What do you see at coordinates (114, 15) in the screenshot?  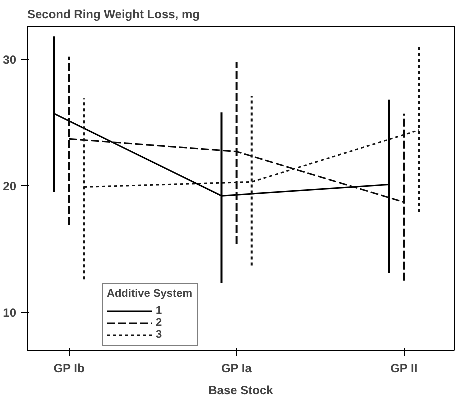 I see `chart-title: Second Ring Weight Loss, mg` at bounding box center [114, 15].